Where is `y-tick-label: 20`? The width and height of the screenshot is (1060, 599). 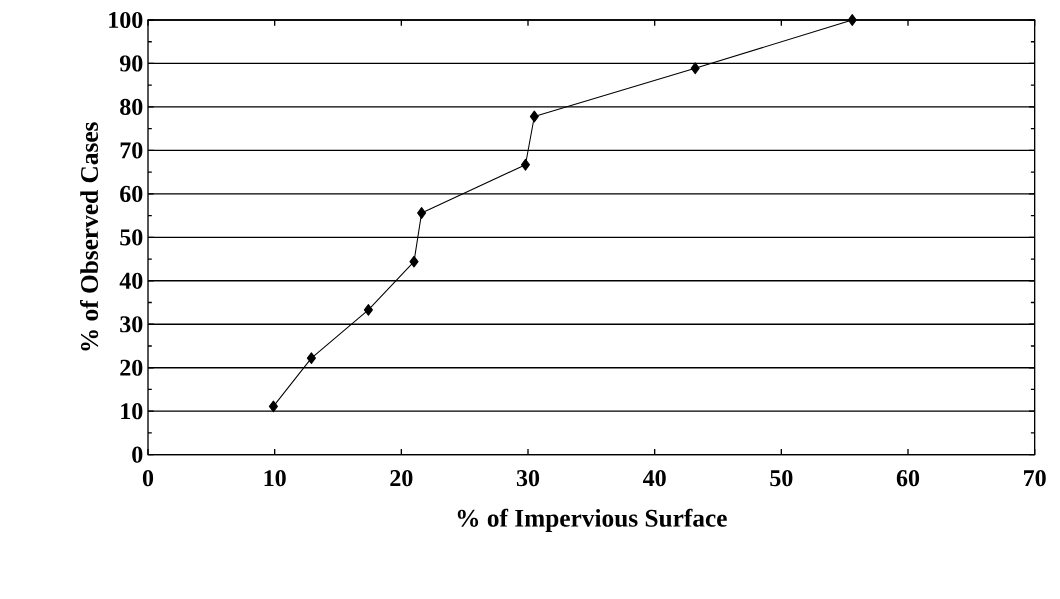 y-tick-label: 20 is located at coordinates (131, 367).